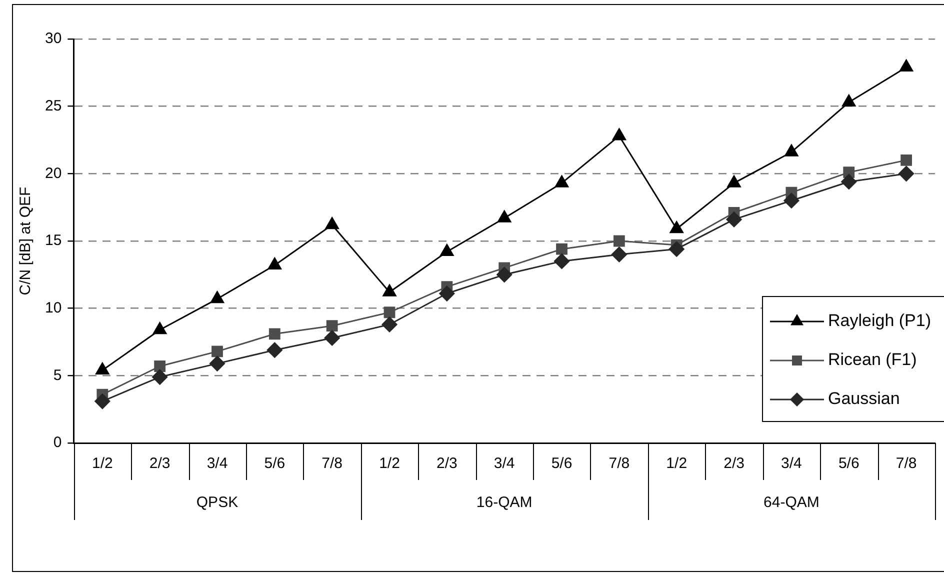 The image size is (944, 574). Describe the element at coordinates (217, 503) in the screenshot. I see `text: QPSK` at that location.